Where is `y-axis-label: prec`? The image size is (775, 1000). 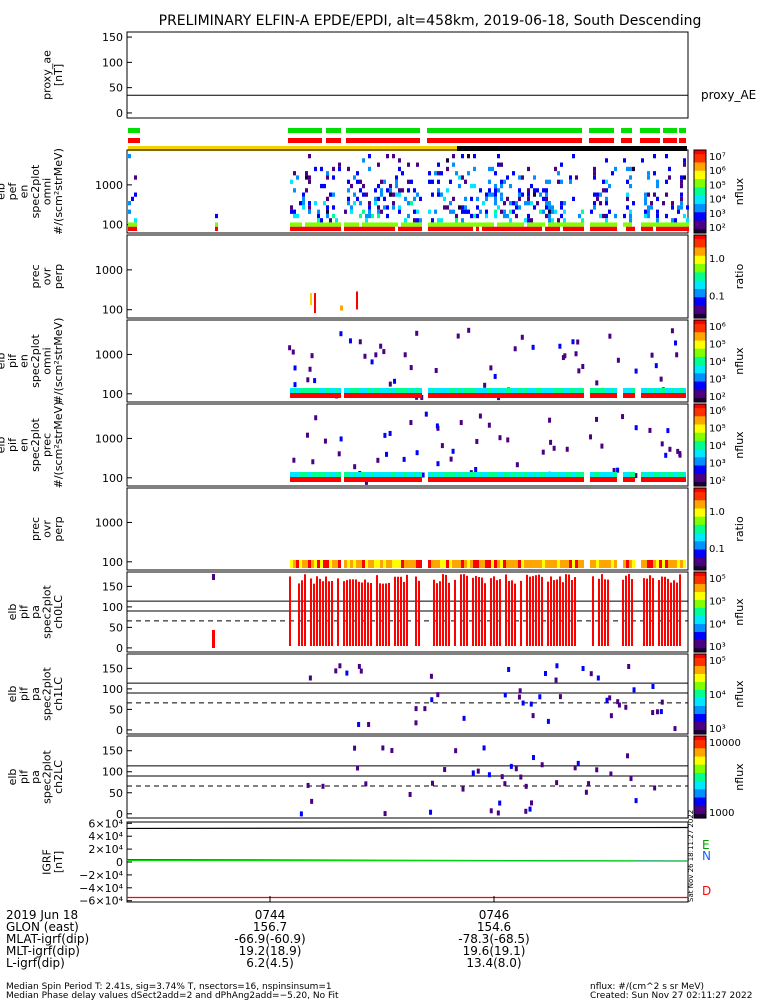 y-axis-label: prec is located at coordinates (35, 529).